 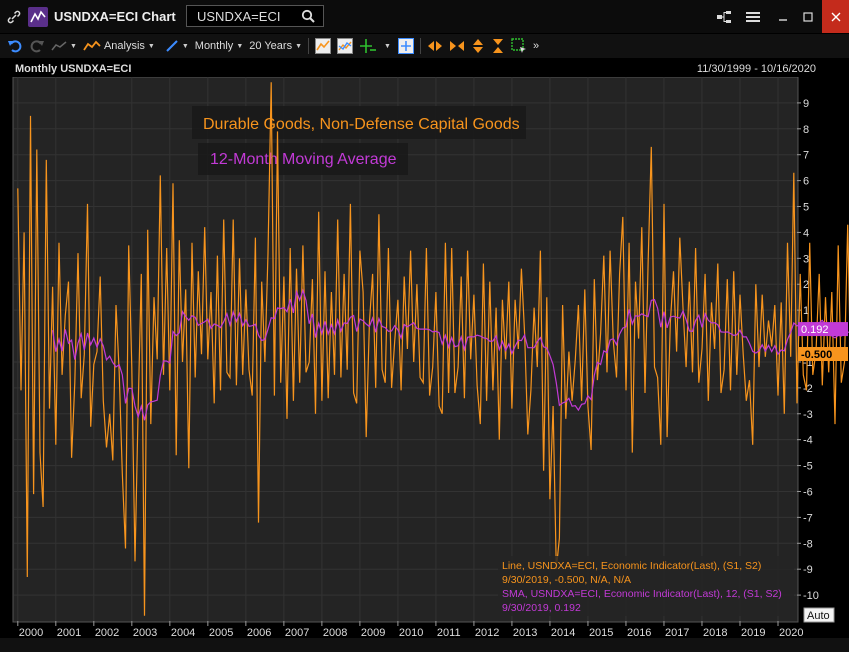 I want to click on app-title: USNDXA=ECI Chart, so click(x=115, y=16).